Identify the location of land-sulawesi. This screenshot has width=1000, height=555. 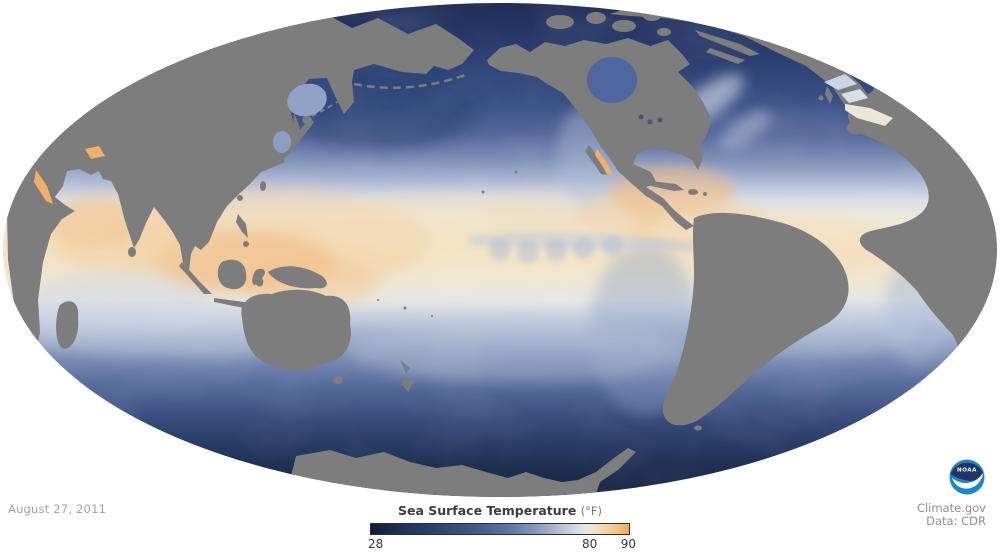
(258, 277).